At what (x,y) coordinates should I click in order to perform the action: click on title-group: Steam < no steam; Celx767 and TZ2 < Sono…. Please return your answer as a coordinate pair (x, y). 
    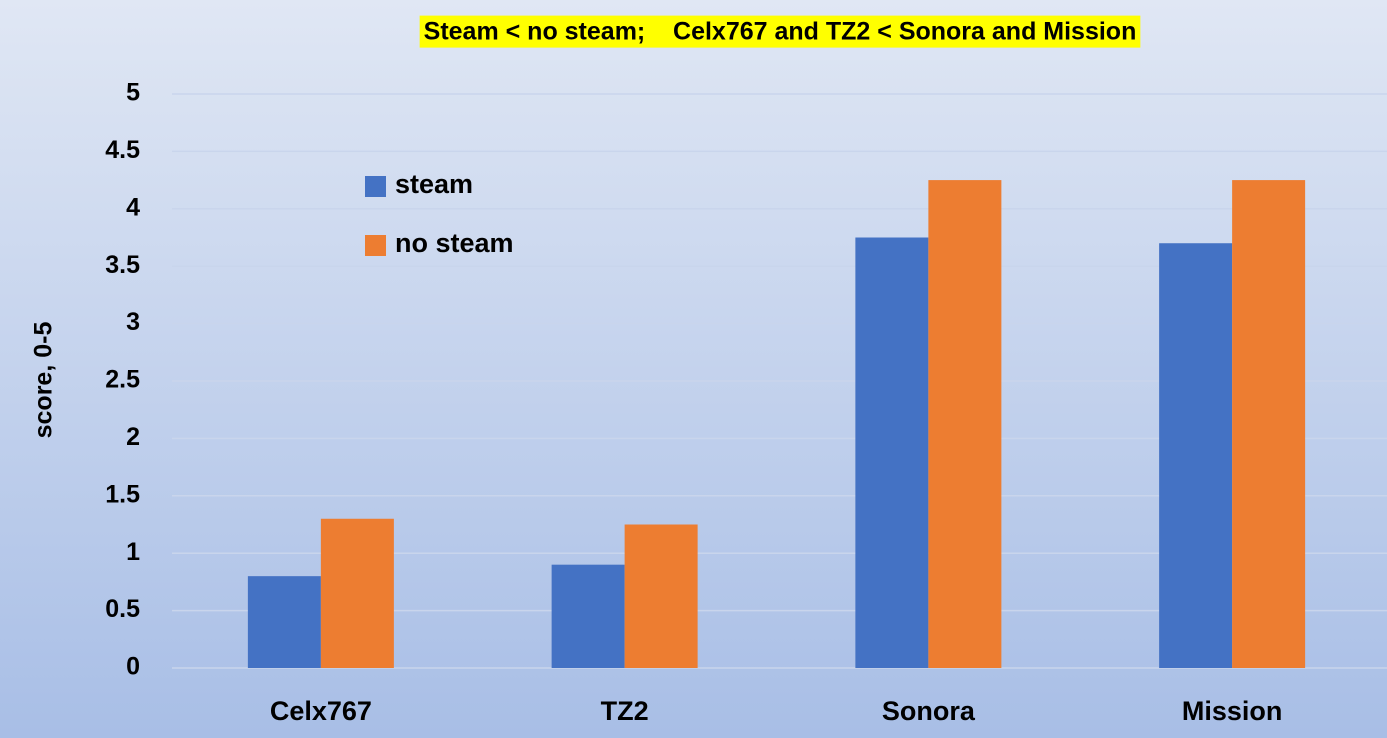
    Looking at the image, I should click on (780, 31).